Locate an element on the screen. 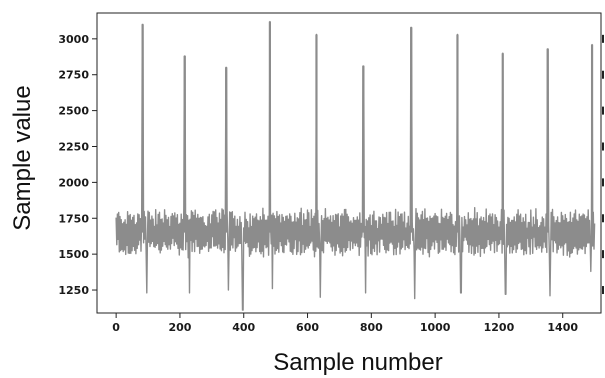 Image resolution: width=605 pixels, height=378 pixels. y-tick-label: 2250 is located at coordinates (73, 146).